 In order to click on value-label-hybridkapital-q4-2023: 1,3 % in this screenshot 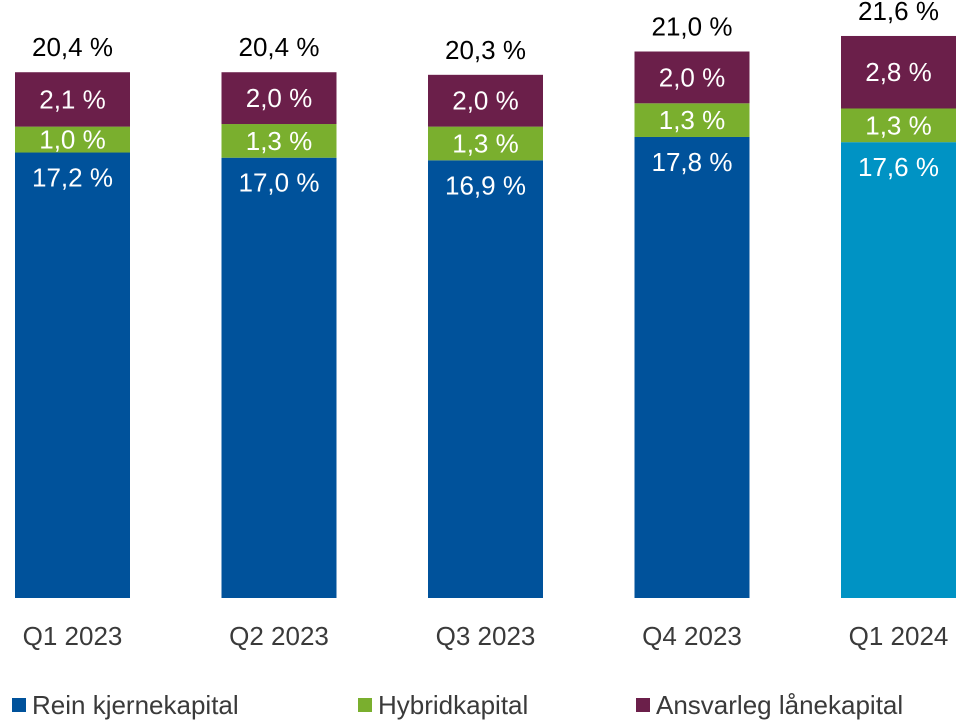, I will do `click(692, 120)`.